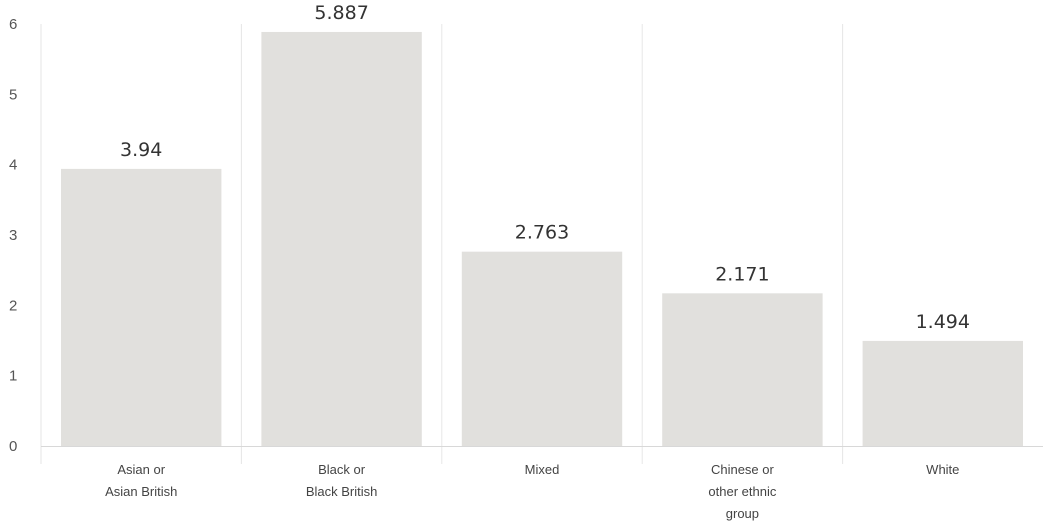 The image size is (1045, 528). I want to click on value-label: 5.887, so click(341, 13).